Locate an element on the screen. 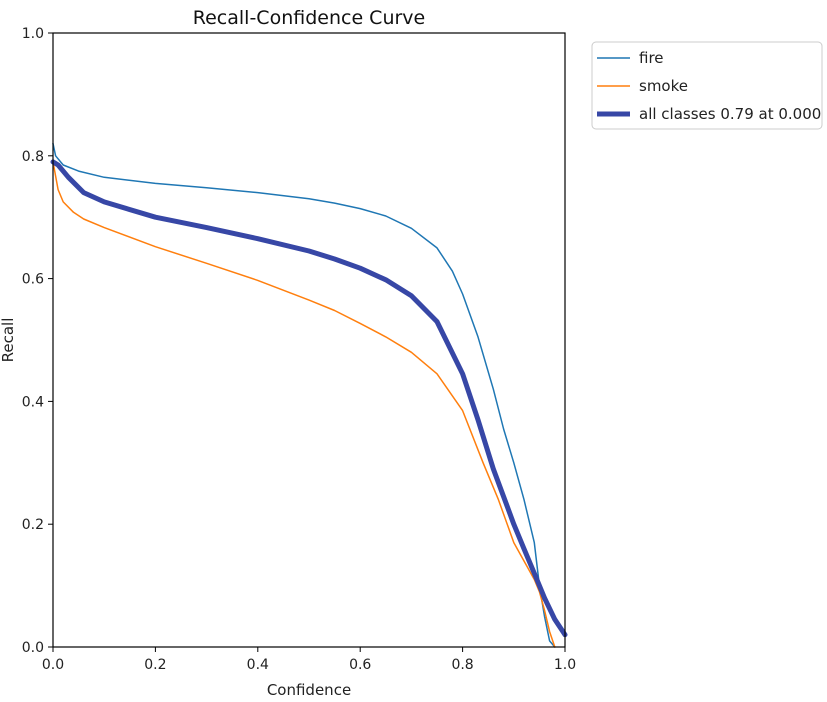 This screenshot has height=702, width=827. y-tick-label: 1.0 is located at coordinates (33, 34).